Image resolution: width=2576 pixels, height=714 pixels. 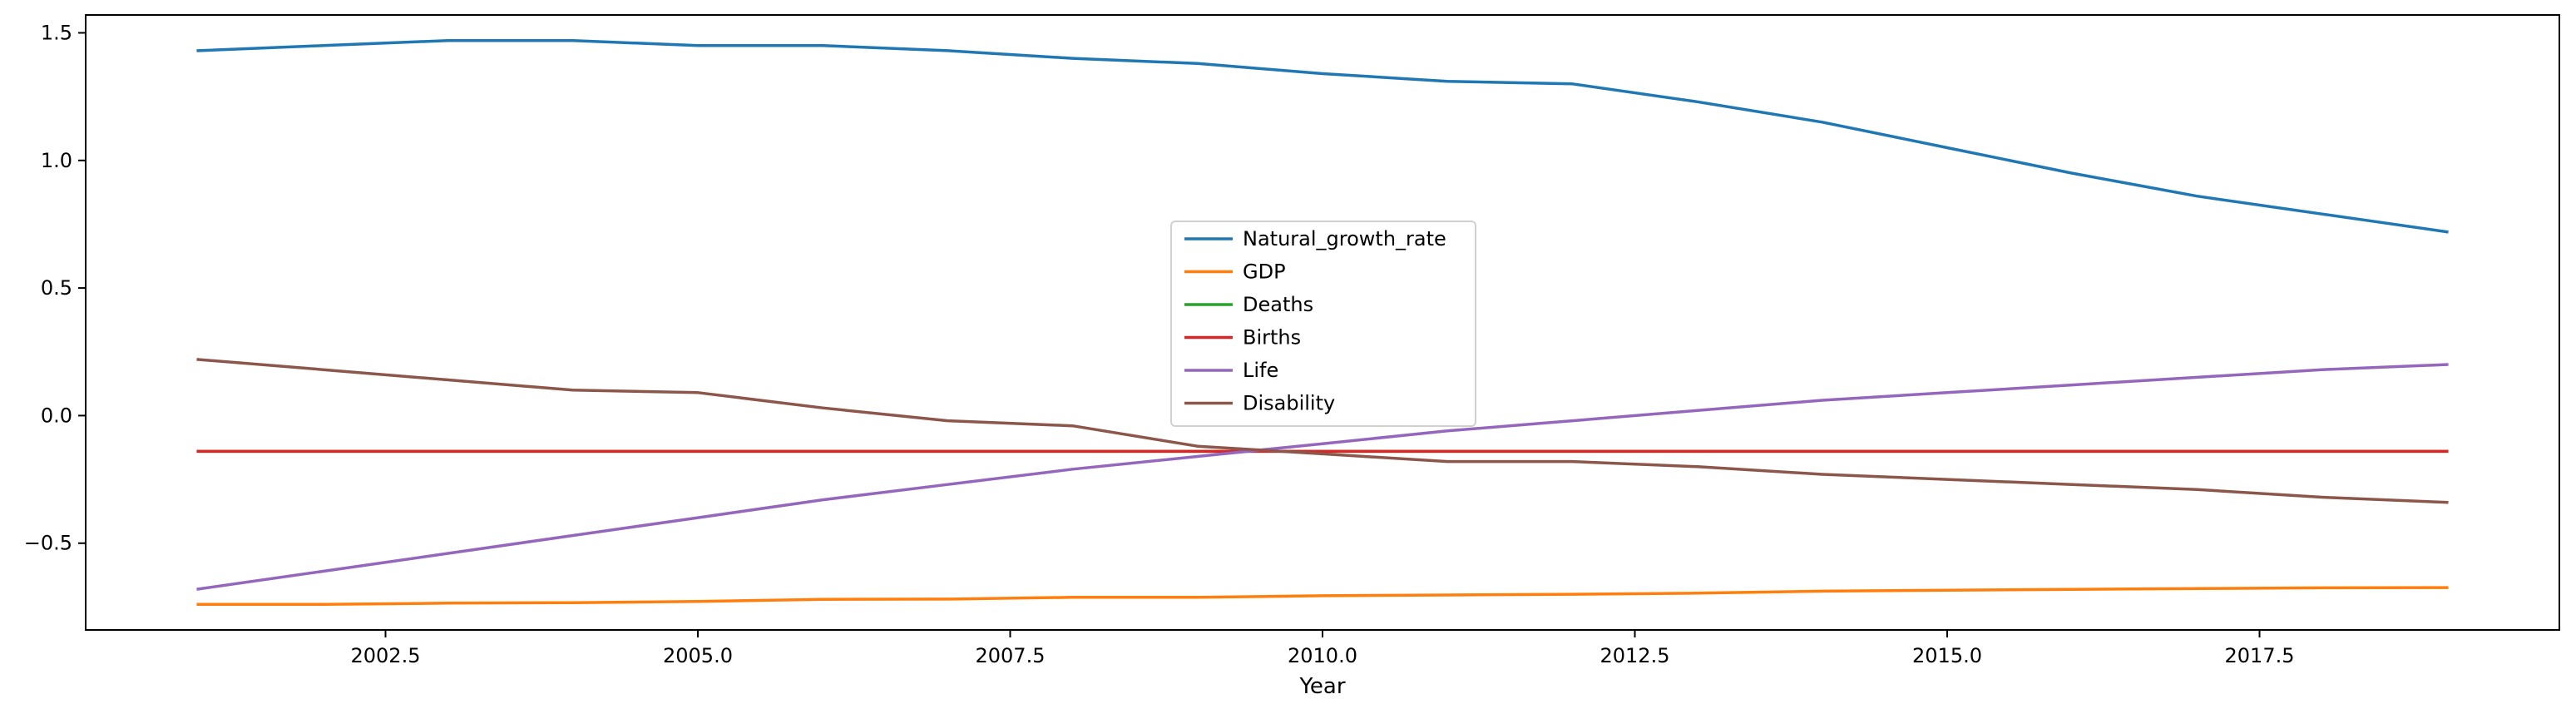 I want to click on legend-label-disability: Disability, so click(x=1289, y=403).